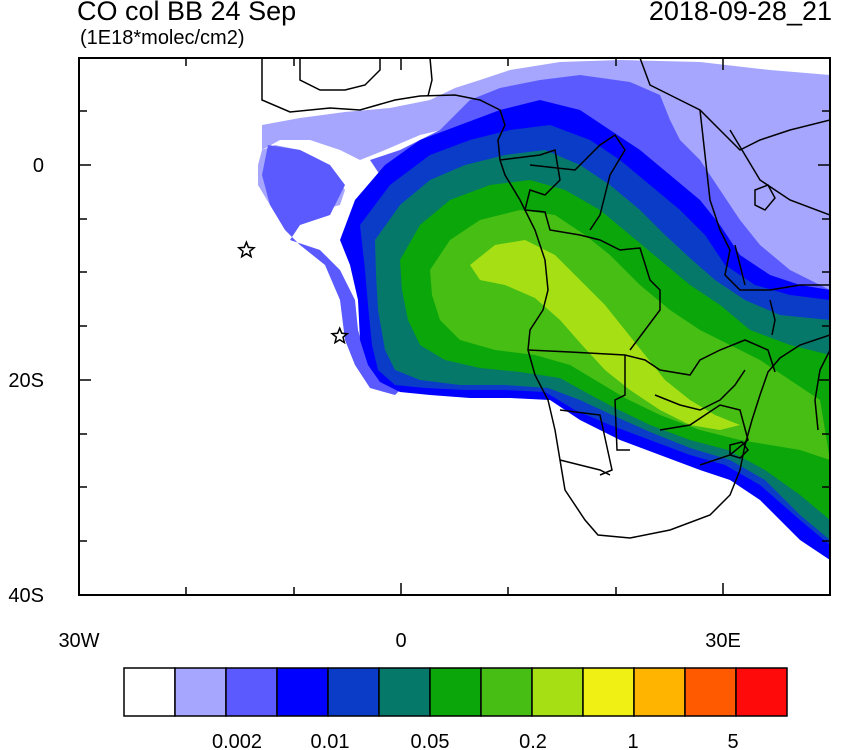  Describe the element at coordinates (330, 740) in the screenshot. I see `colorbar-label: 0.01` at that location.